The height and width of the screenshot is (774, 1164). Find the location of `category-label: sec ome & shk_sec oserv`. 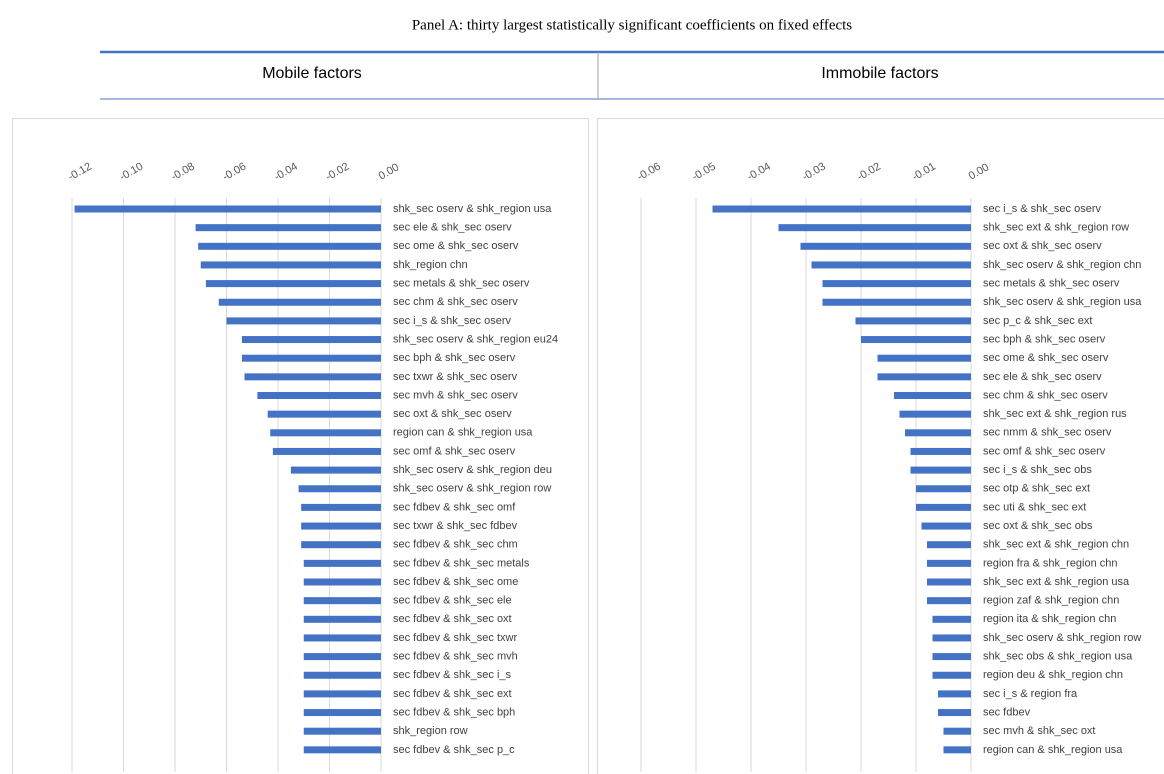

category-label: sec ome & shk_sec oserv is located at coordinates (456, 246).